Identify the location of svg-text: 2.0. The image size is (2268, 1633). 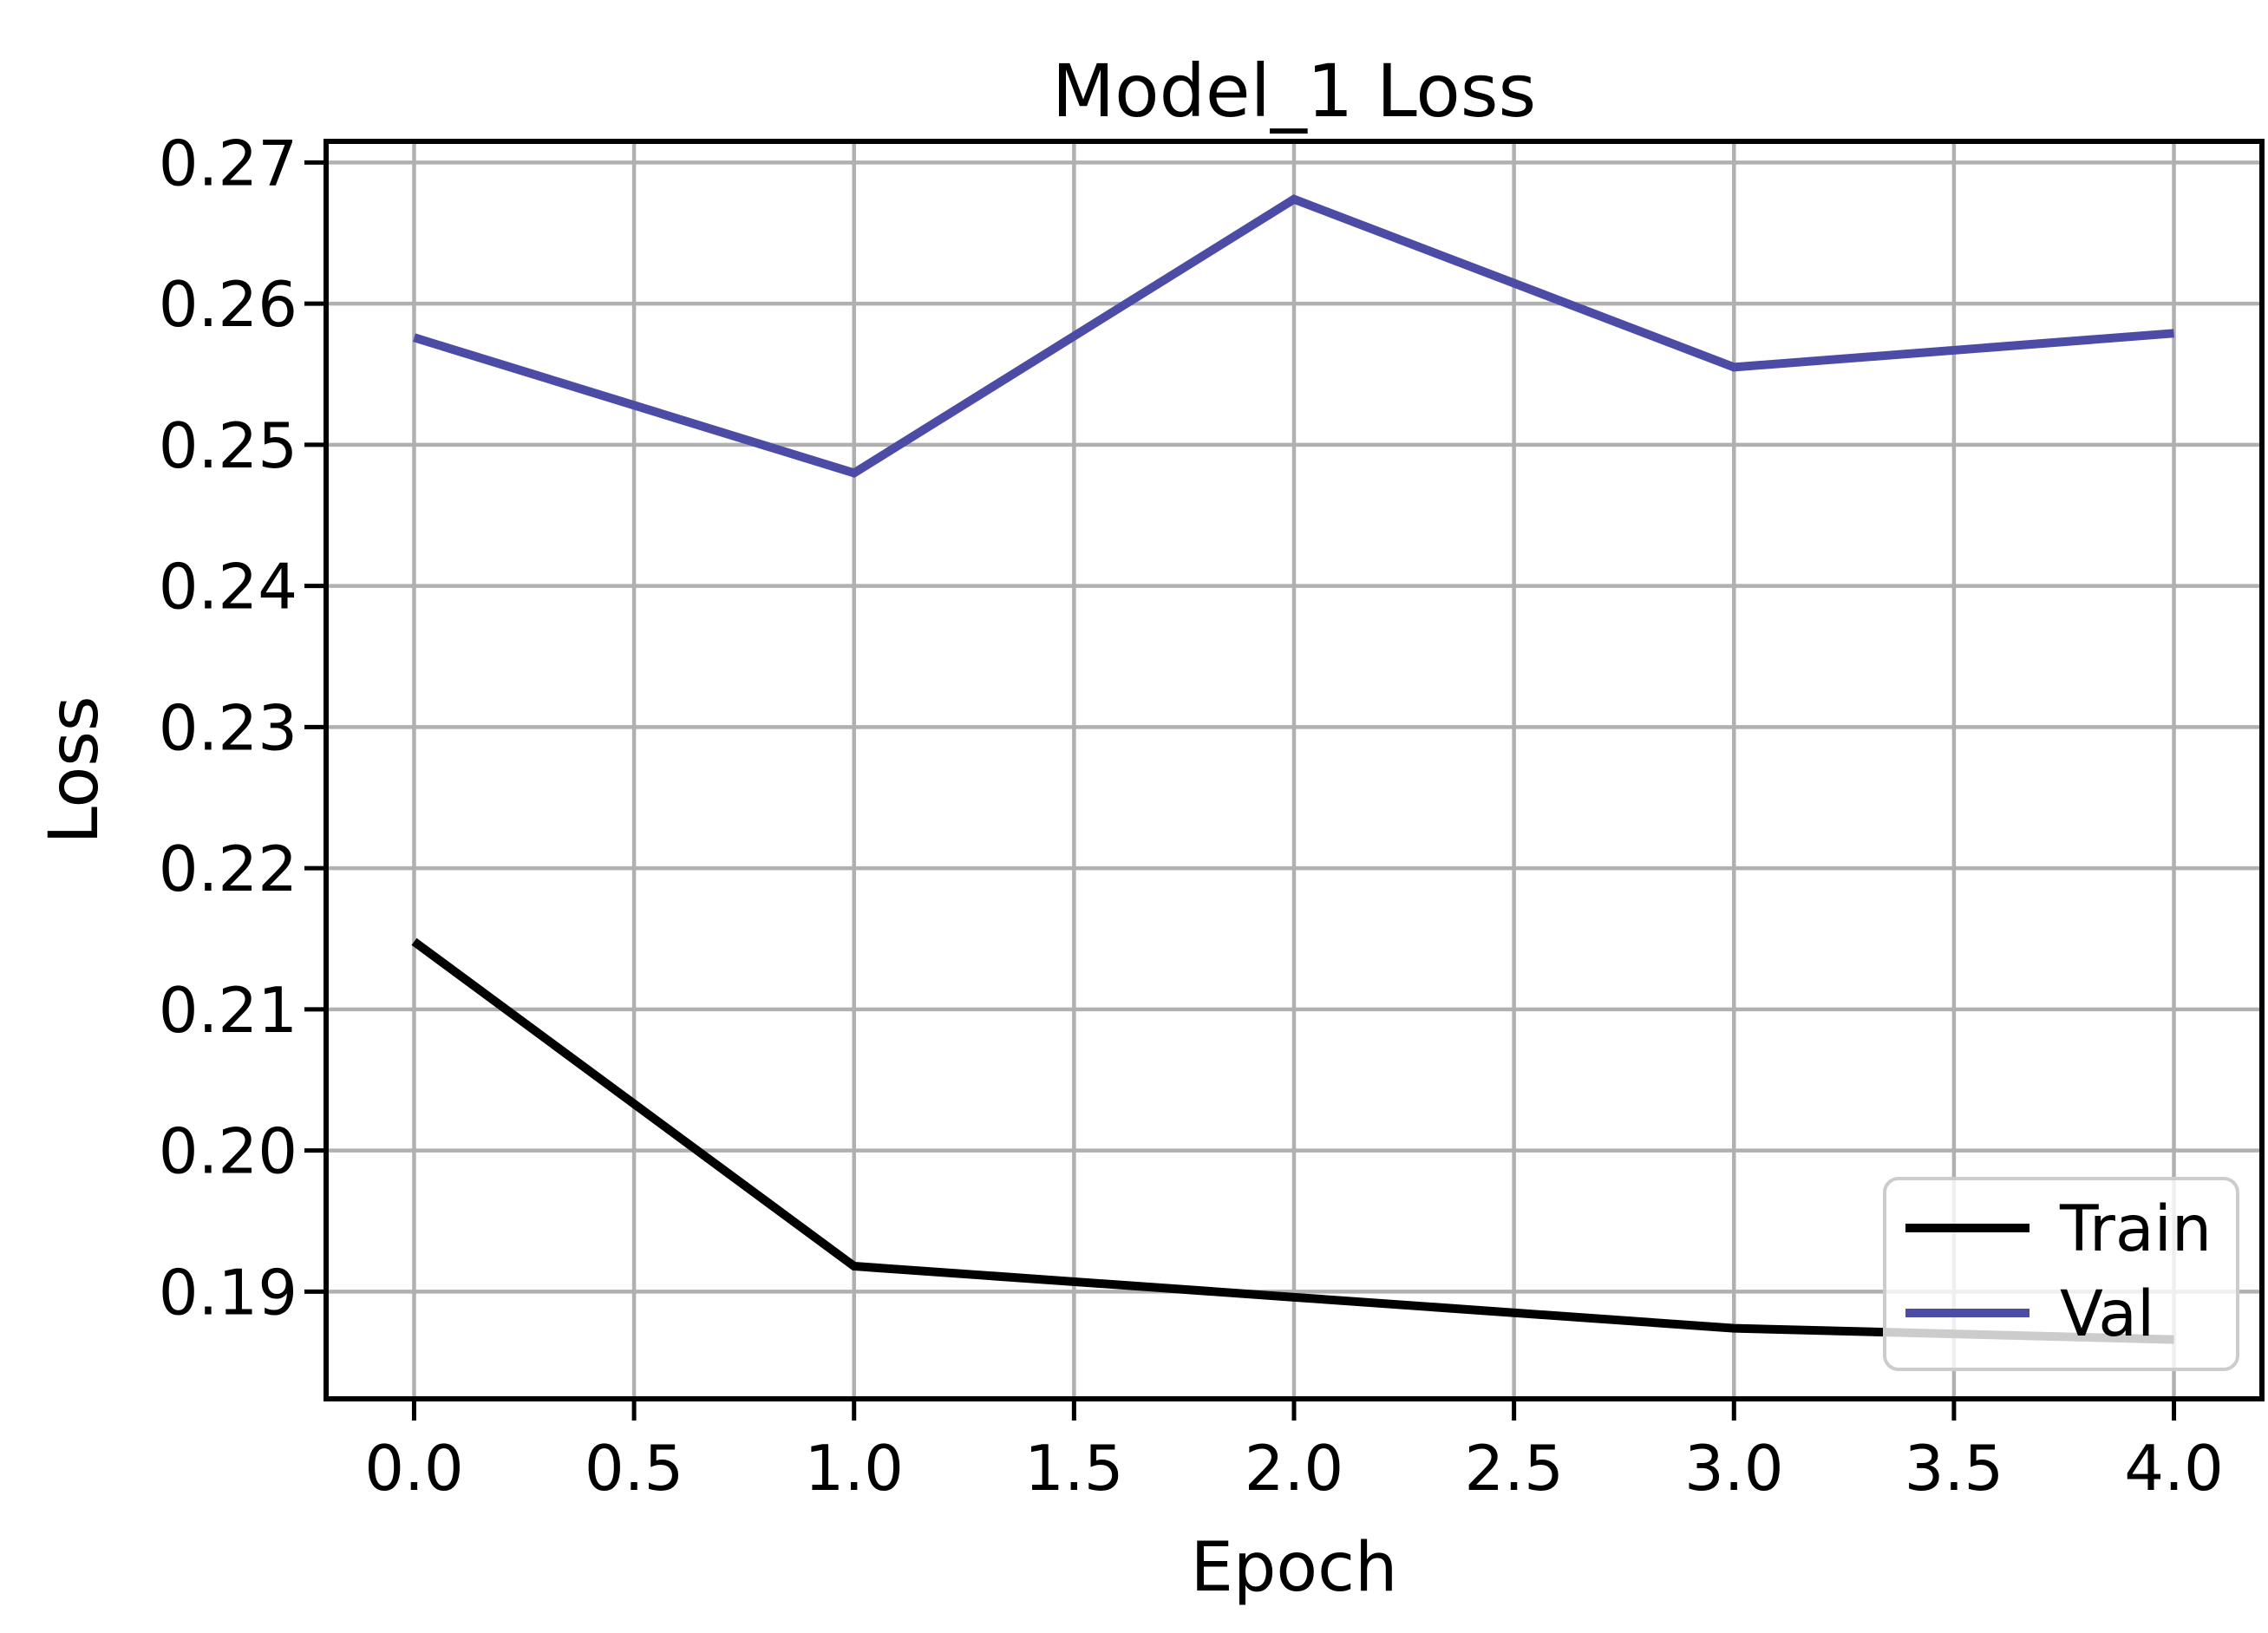
(1294, 1469).